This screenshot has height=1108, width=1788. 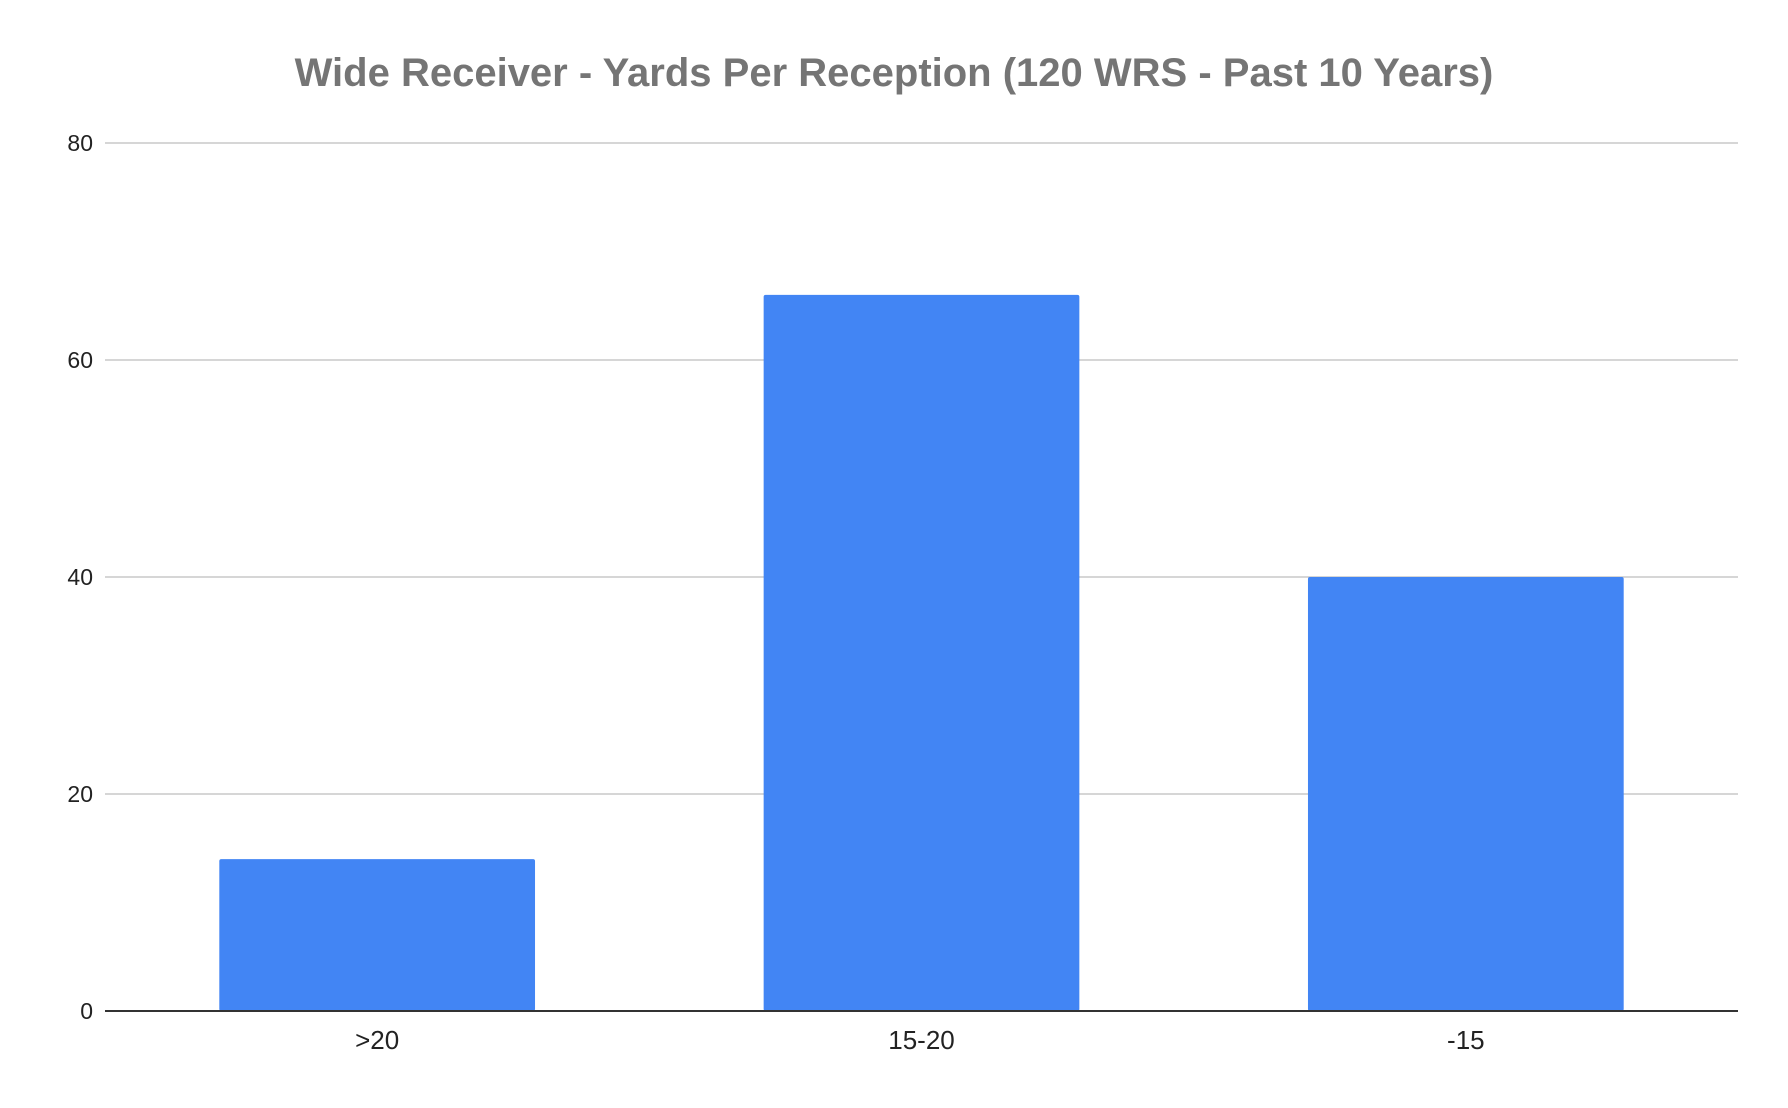 What do you see at coordinates (377, 1040) in the screenshot?
I see `x-tick-label: >20` at bounding box center [377, 1040].